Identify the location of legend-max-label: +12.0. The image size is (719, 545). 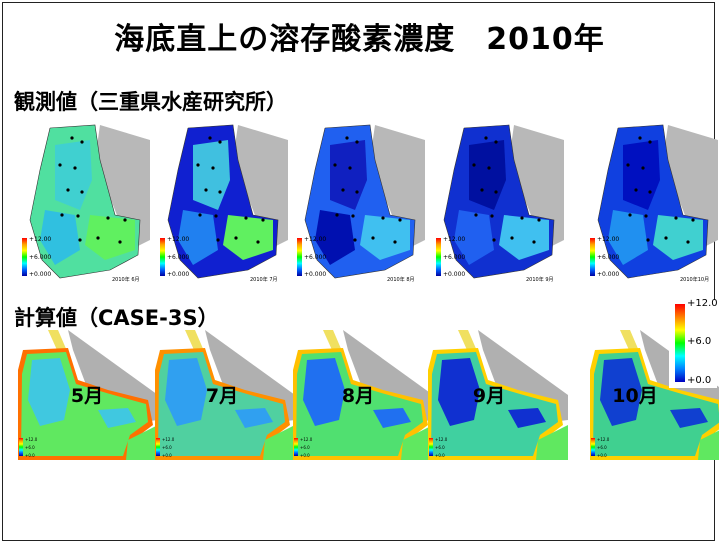
(702, 303).